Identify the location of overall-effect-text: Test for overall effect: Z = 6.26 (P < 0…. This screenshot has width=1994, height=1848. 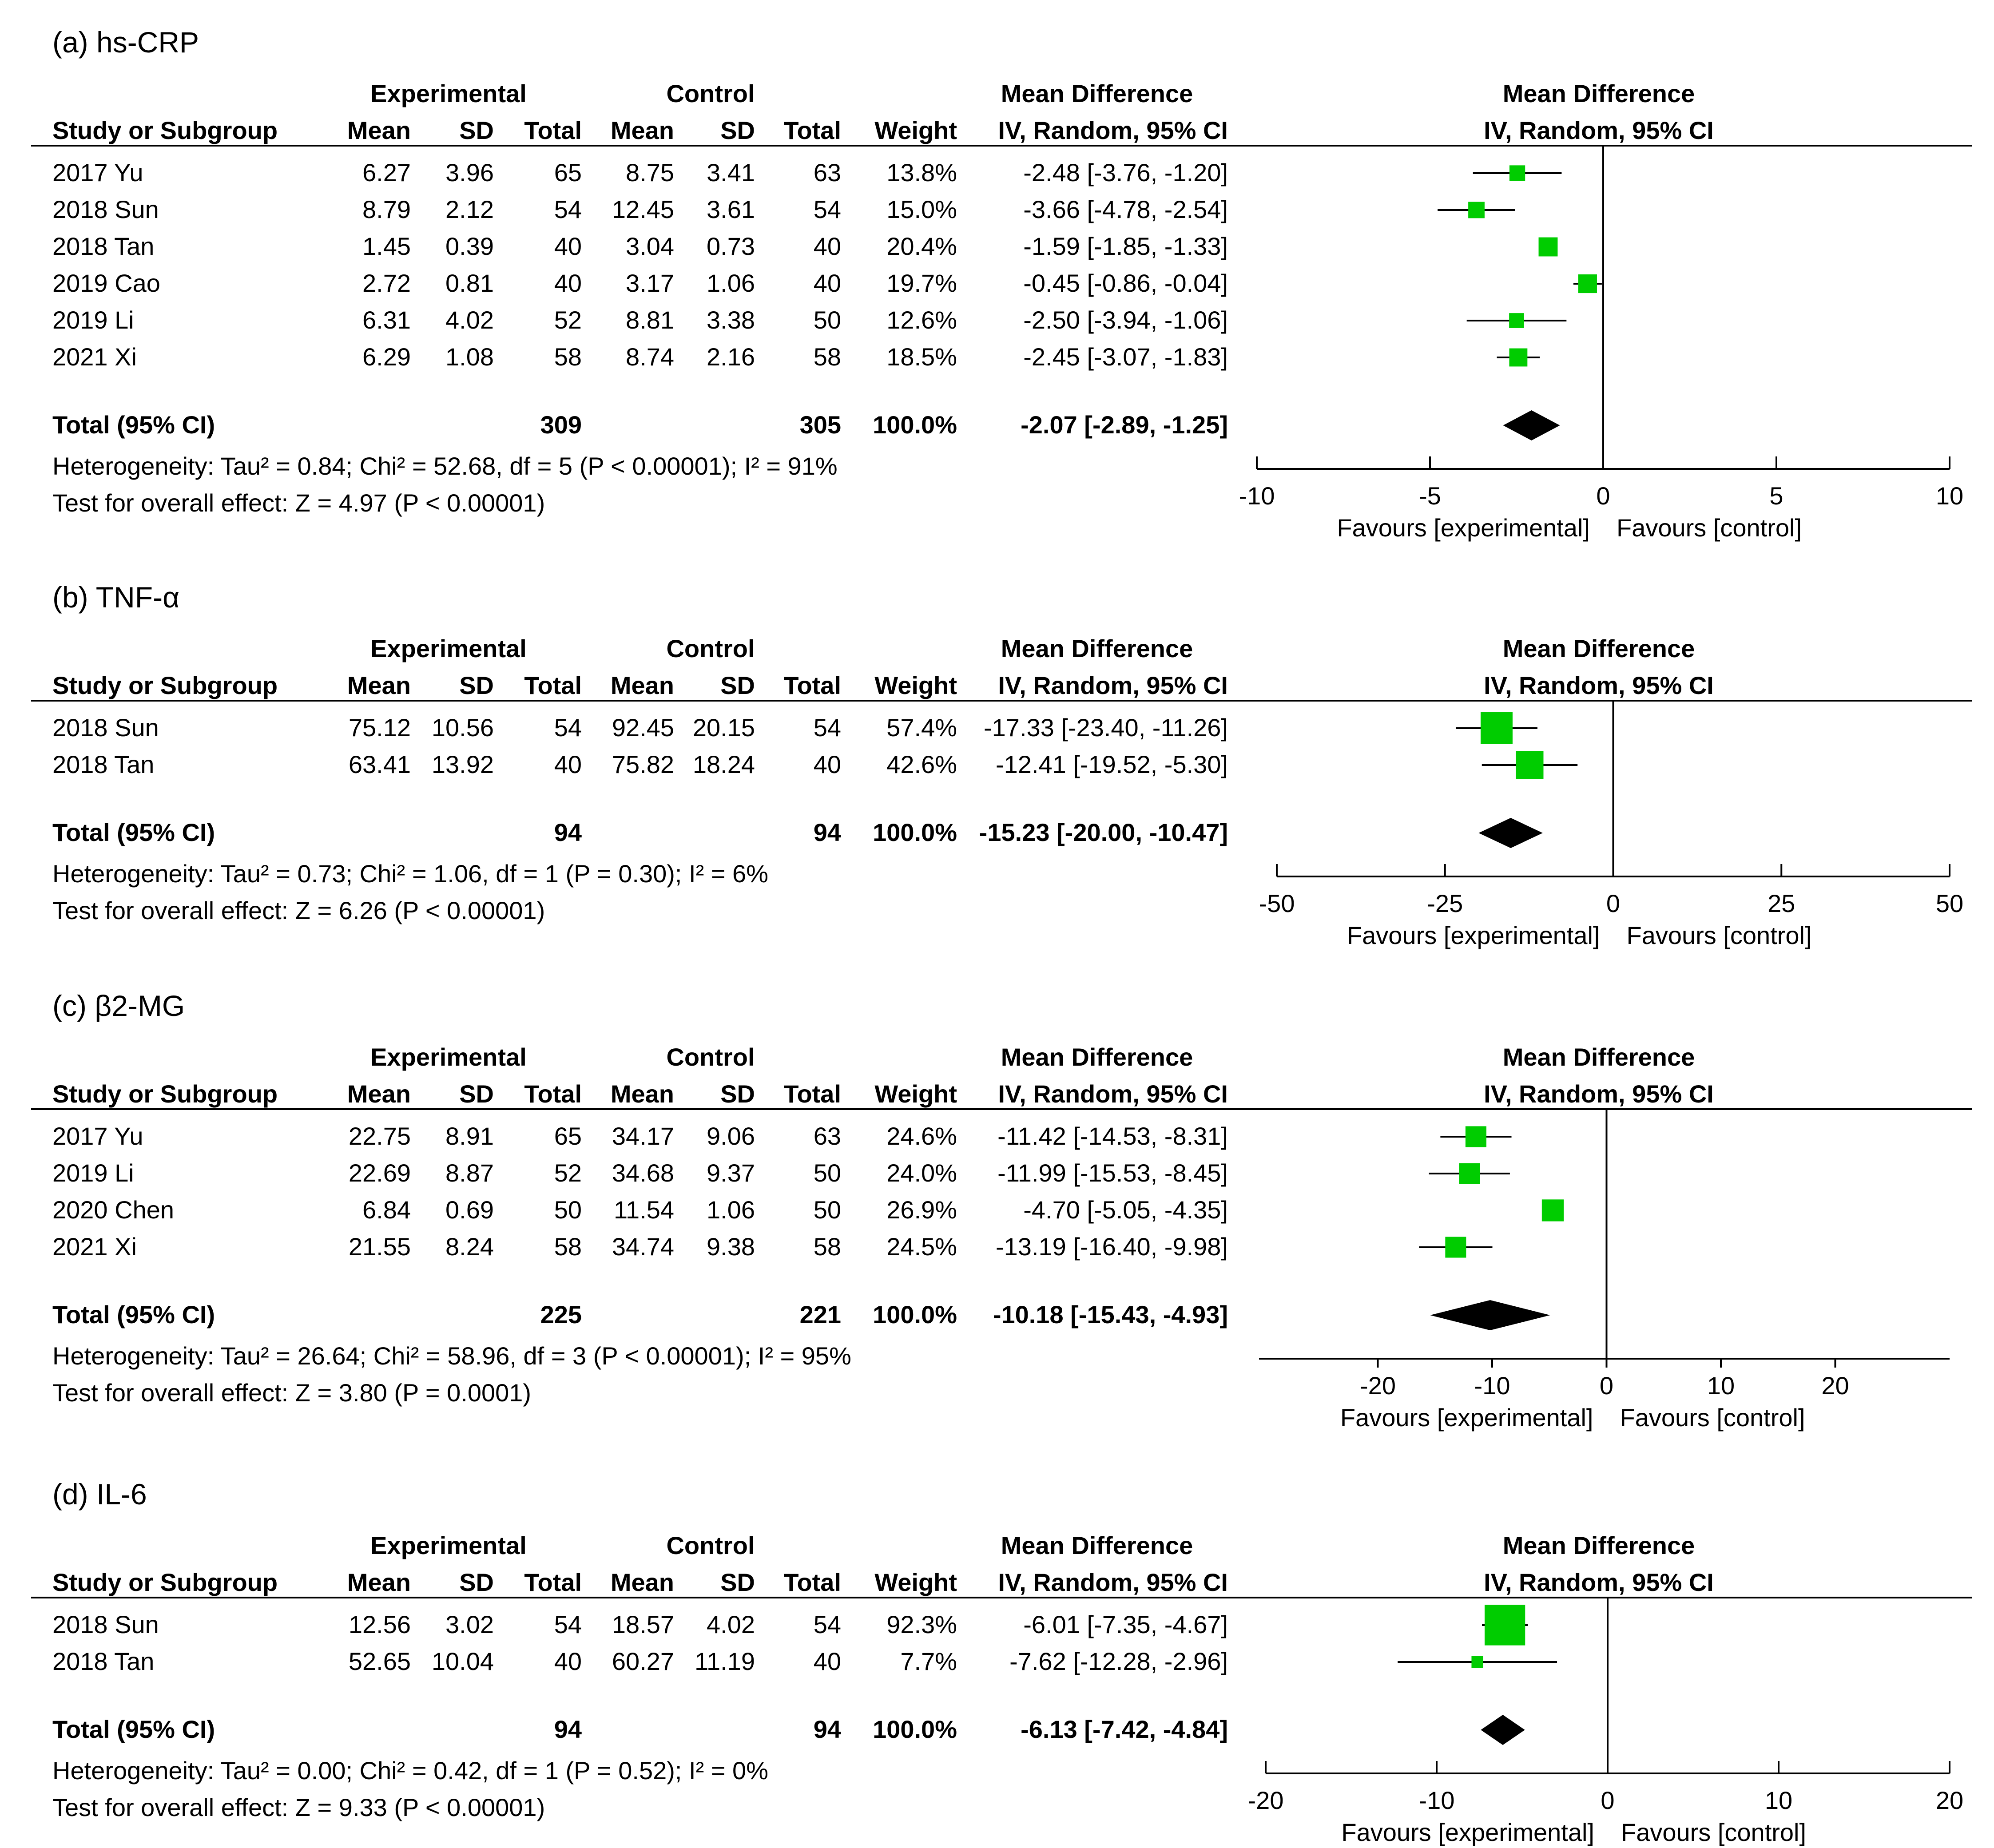
(299, 910).